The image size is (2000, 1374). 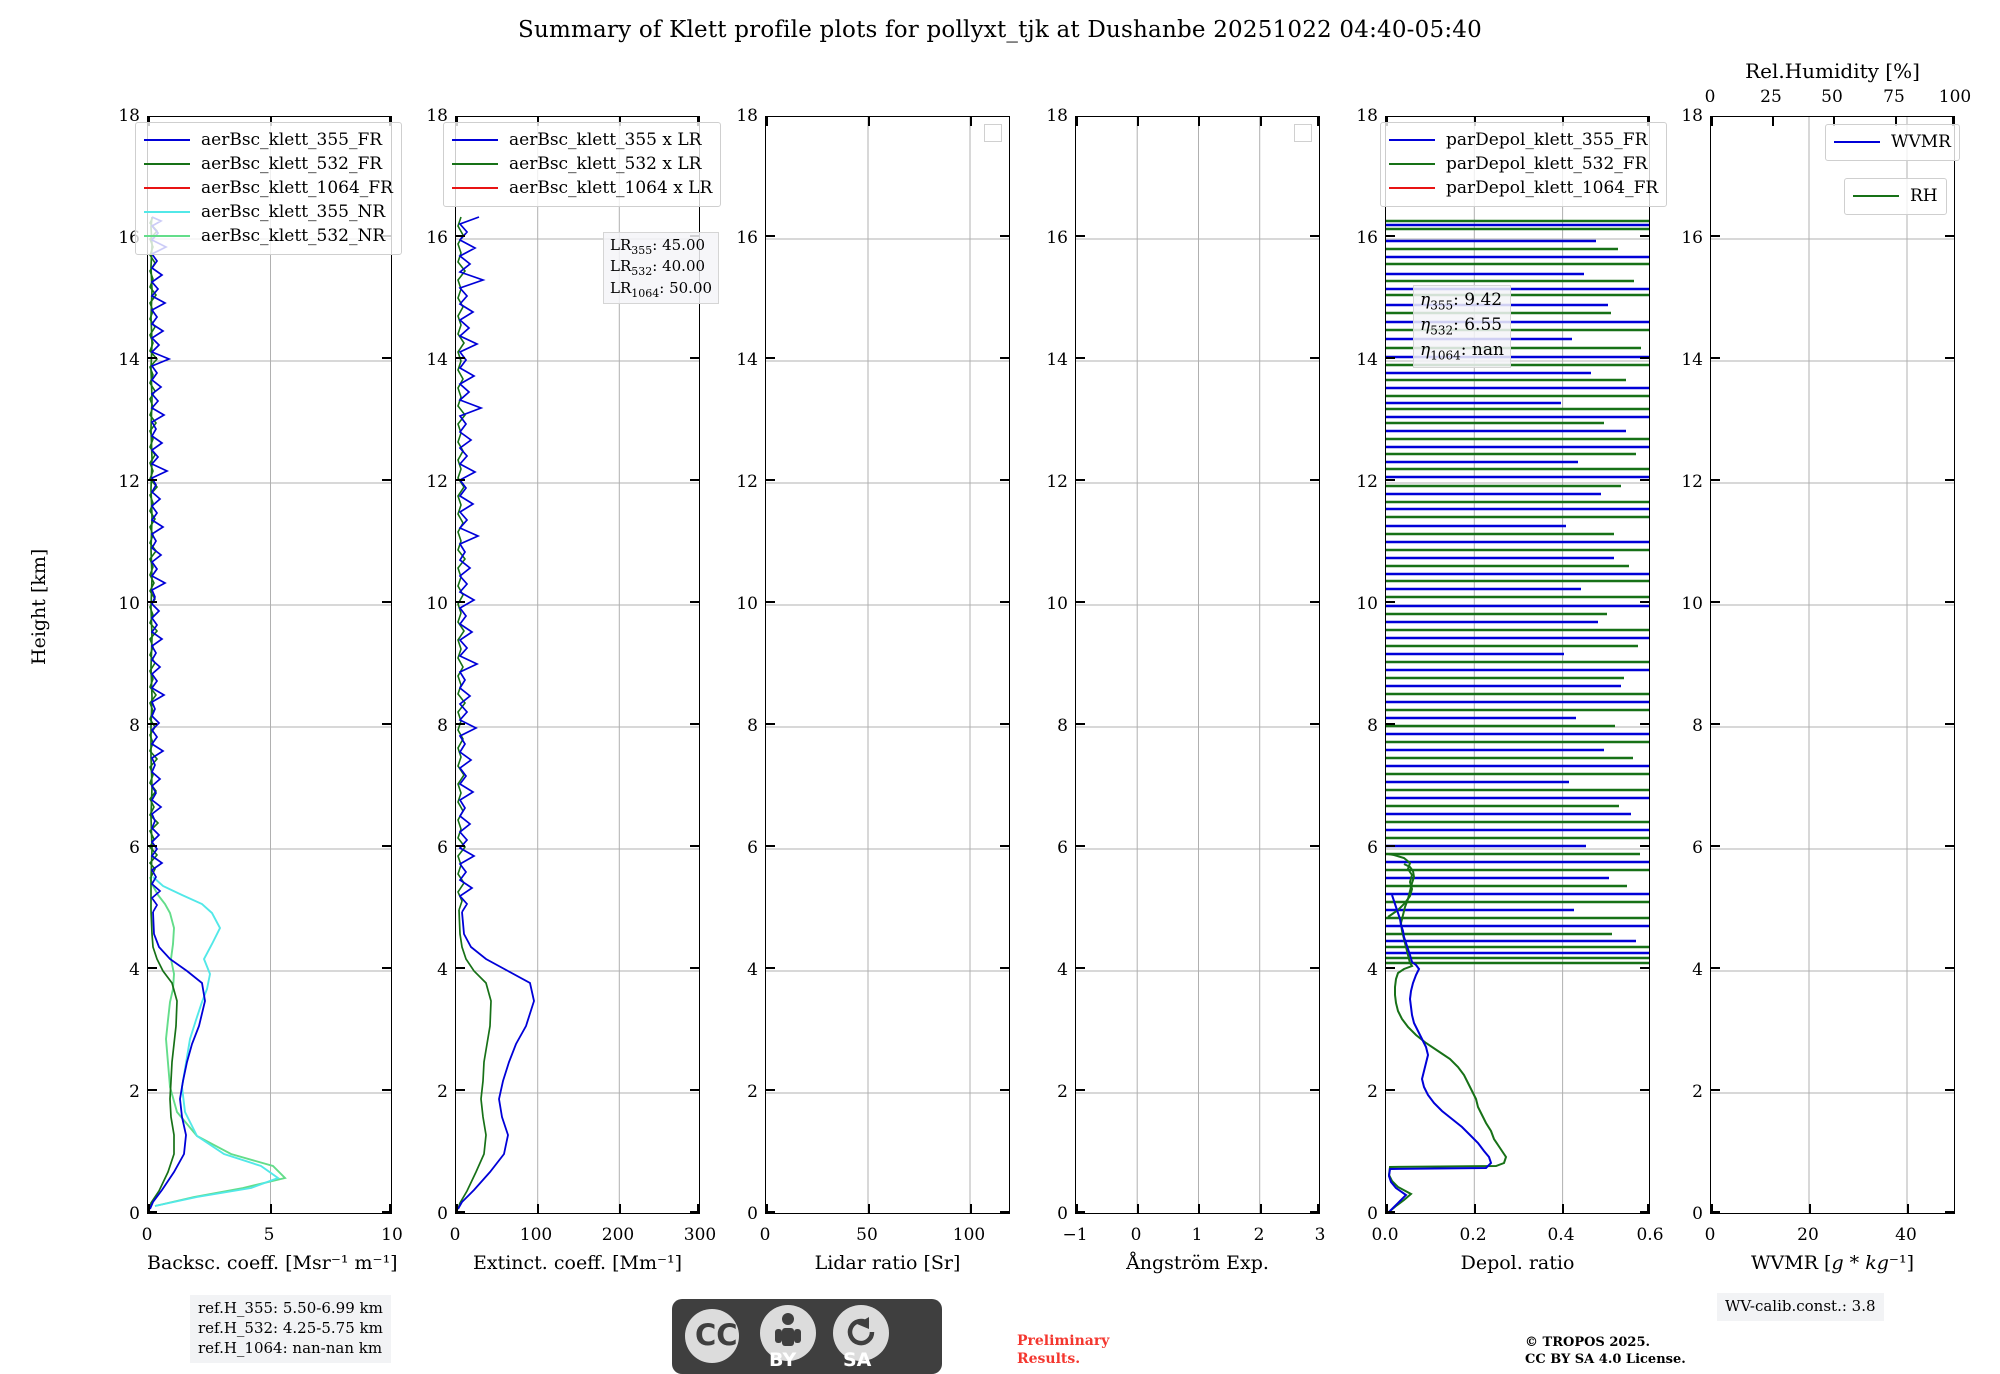 What do you see at coordinates (1442, 305) in the screenshot?
I see `eta-355-sub: 355` at bounding box center [1442, 305].